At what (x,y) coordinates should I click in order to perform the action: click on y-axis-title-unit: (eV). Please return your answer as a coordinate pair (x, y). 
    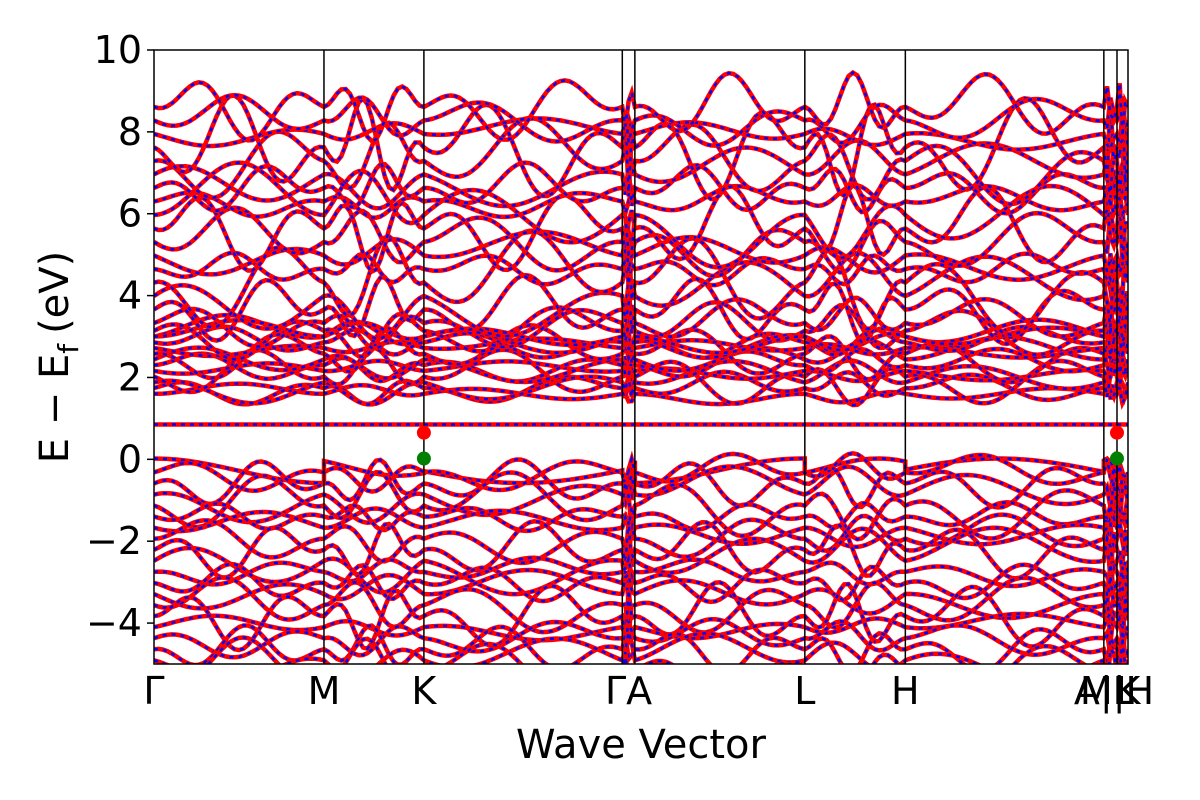
    Looking at the image, I should click on (55, 292).